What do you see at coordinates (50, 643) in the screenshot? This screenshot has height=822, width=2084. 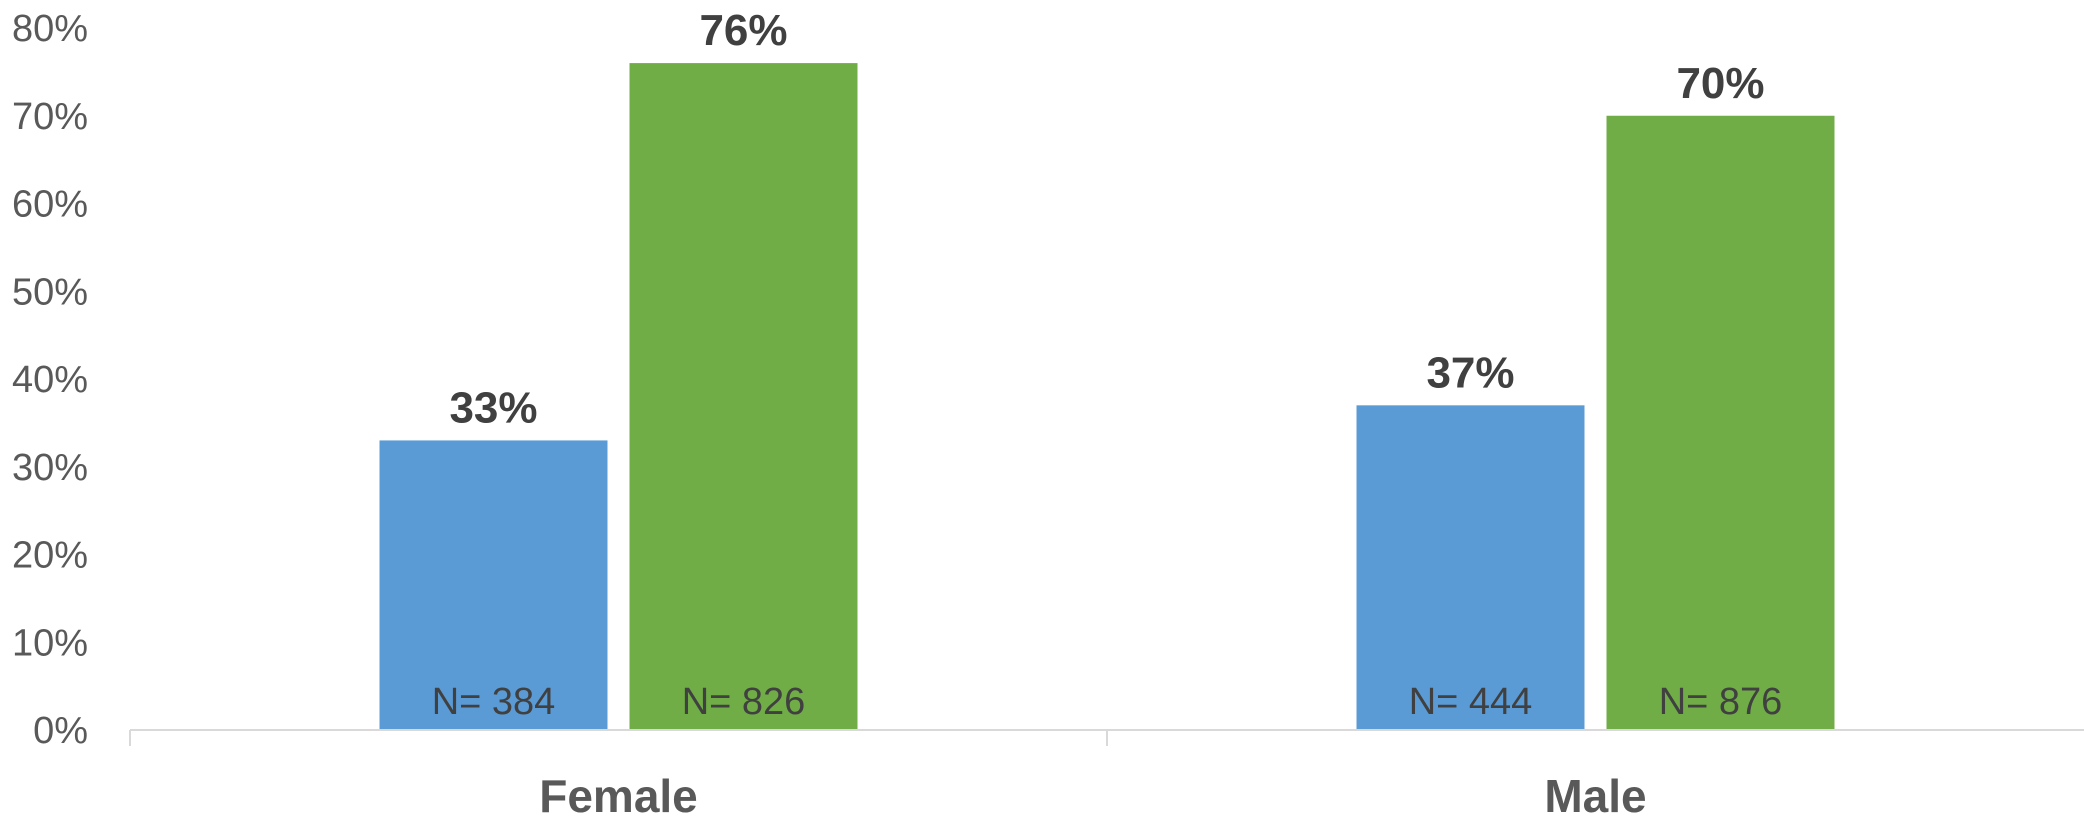 I see `y-tick-label: 10%` at bounding box center [50, 643].